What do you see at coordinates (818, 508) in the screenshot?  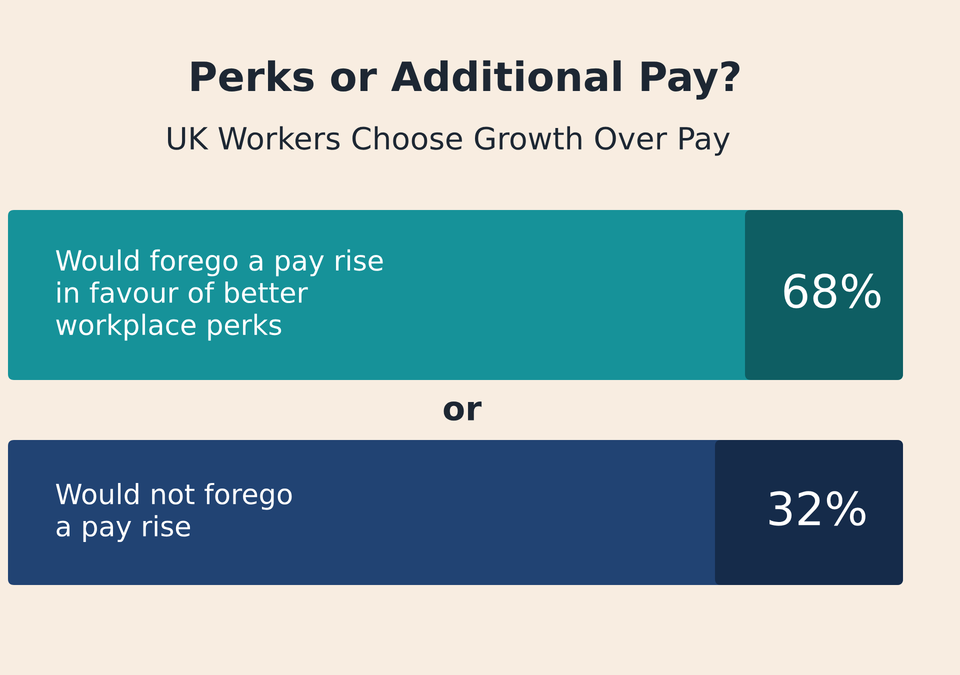 I see `data-label: 32%` at bounding box center [818, 508].